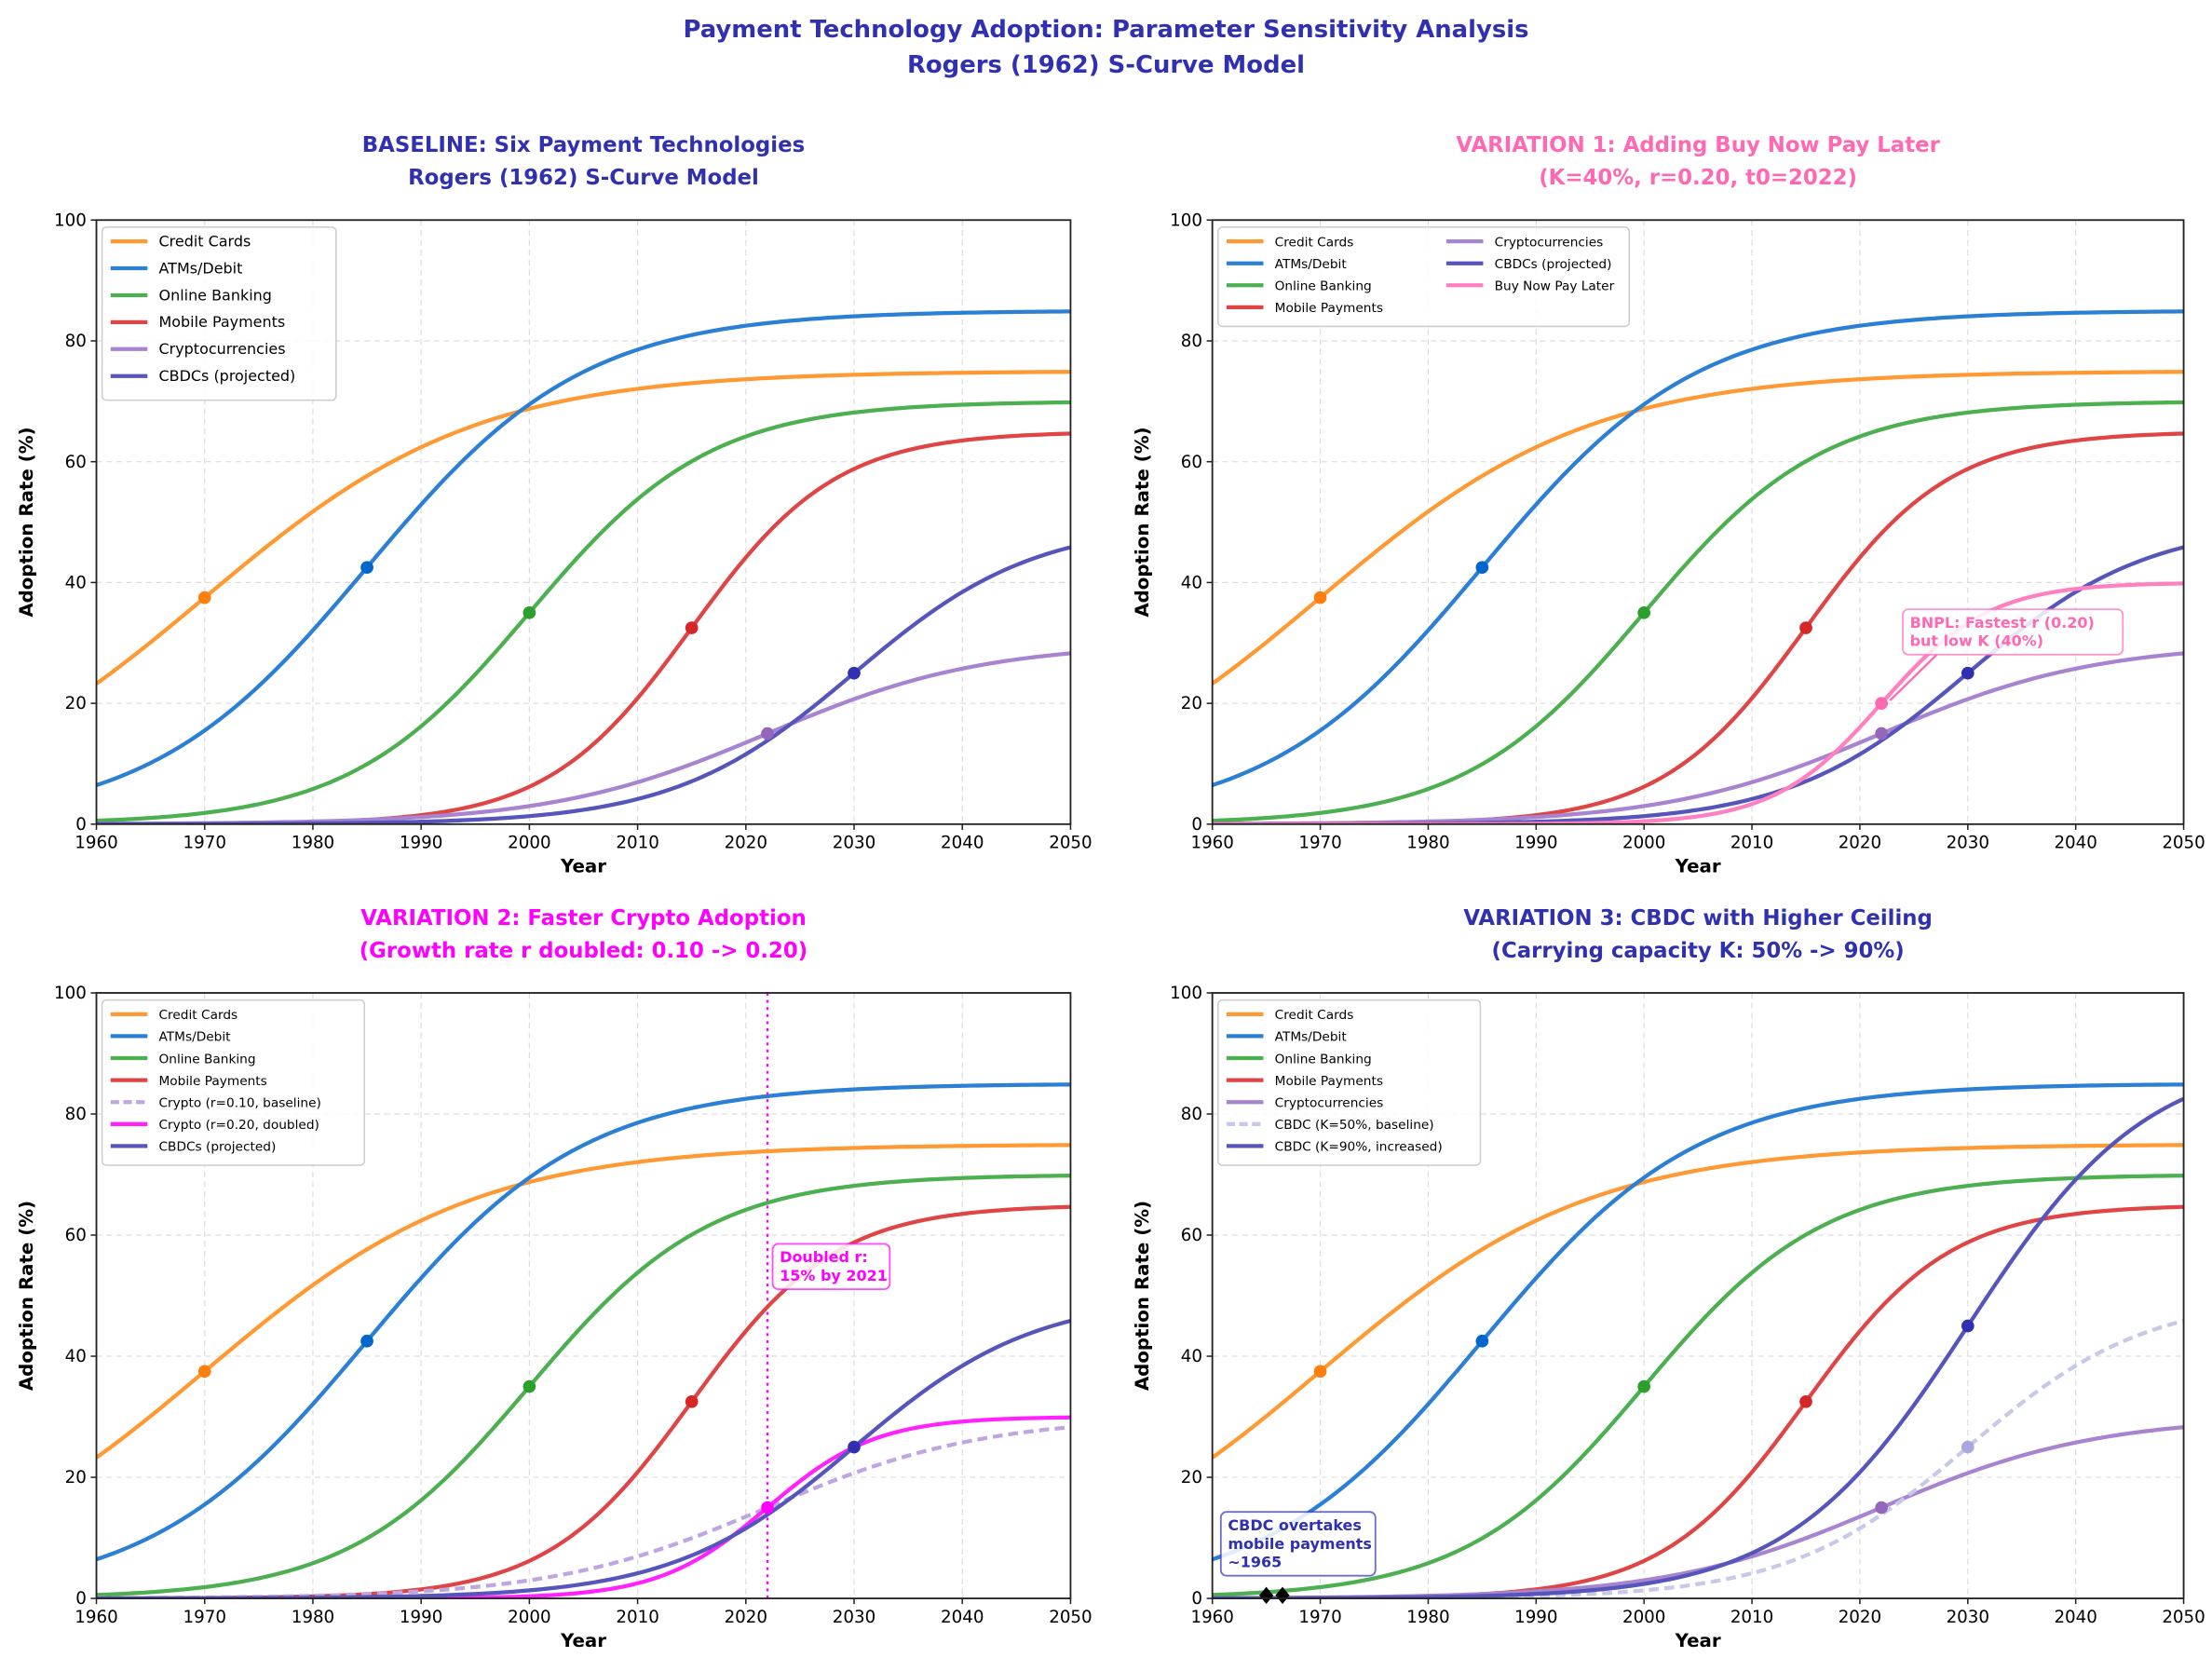 This screenshot has height=1671, width=2212. I want to click on subplot-title: VARIATION 3: CBDC with Higher Ceiling, so click(1698, 919).